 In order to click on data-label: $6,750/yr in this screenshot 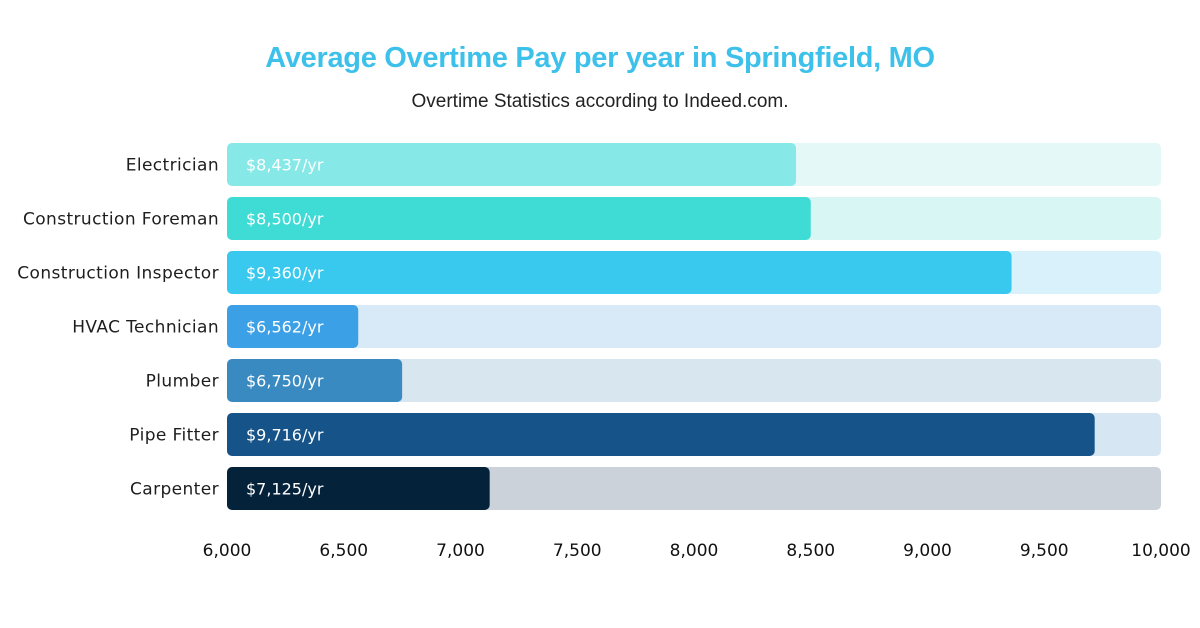, I will do `click(285, 381)`.